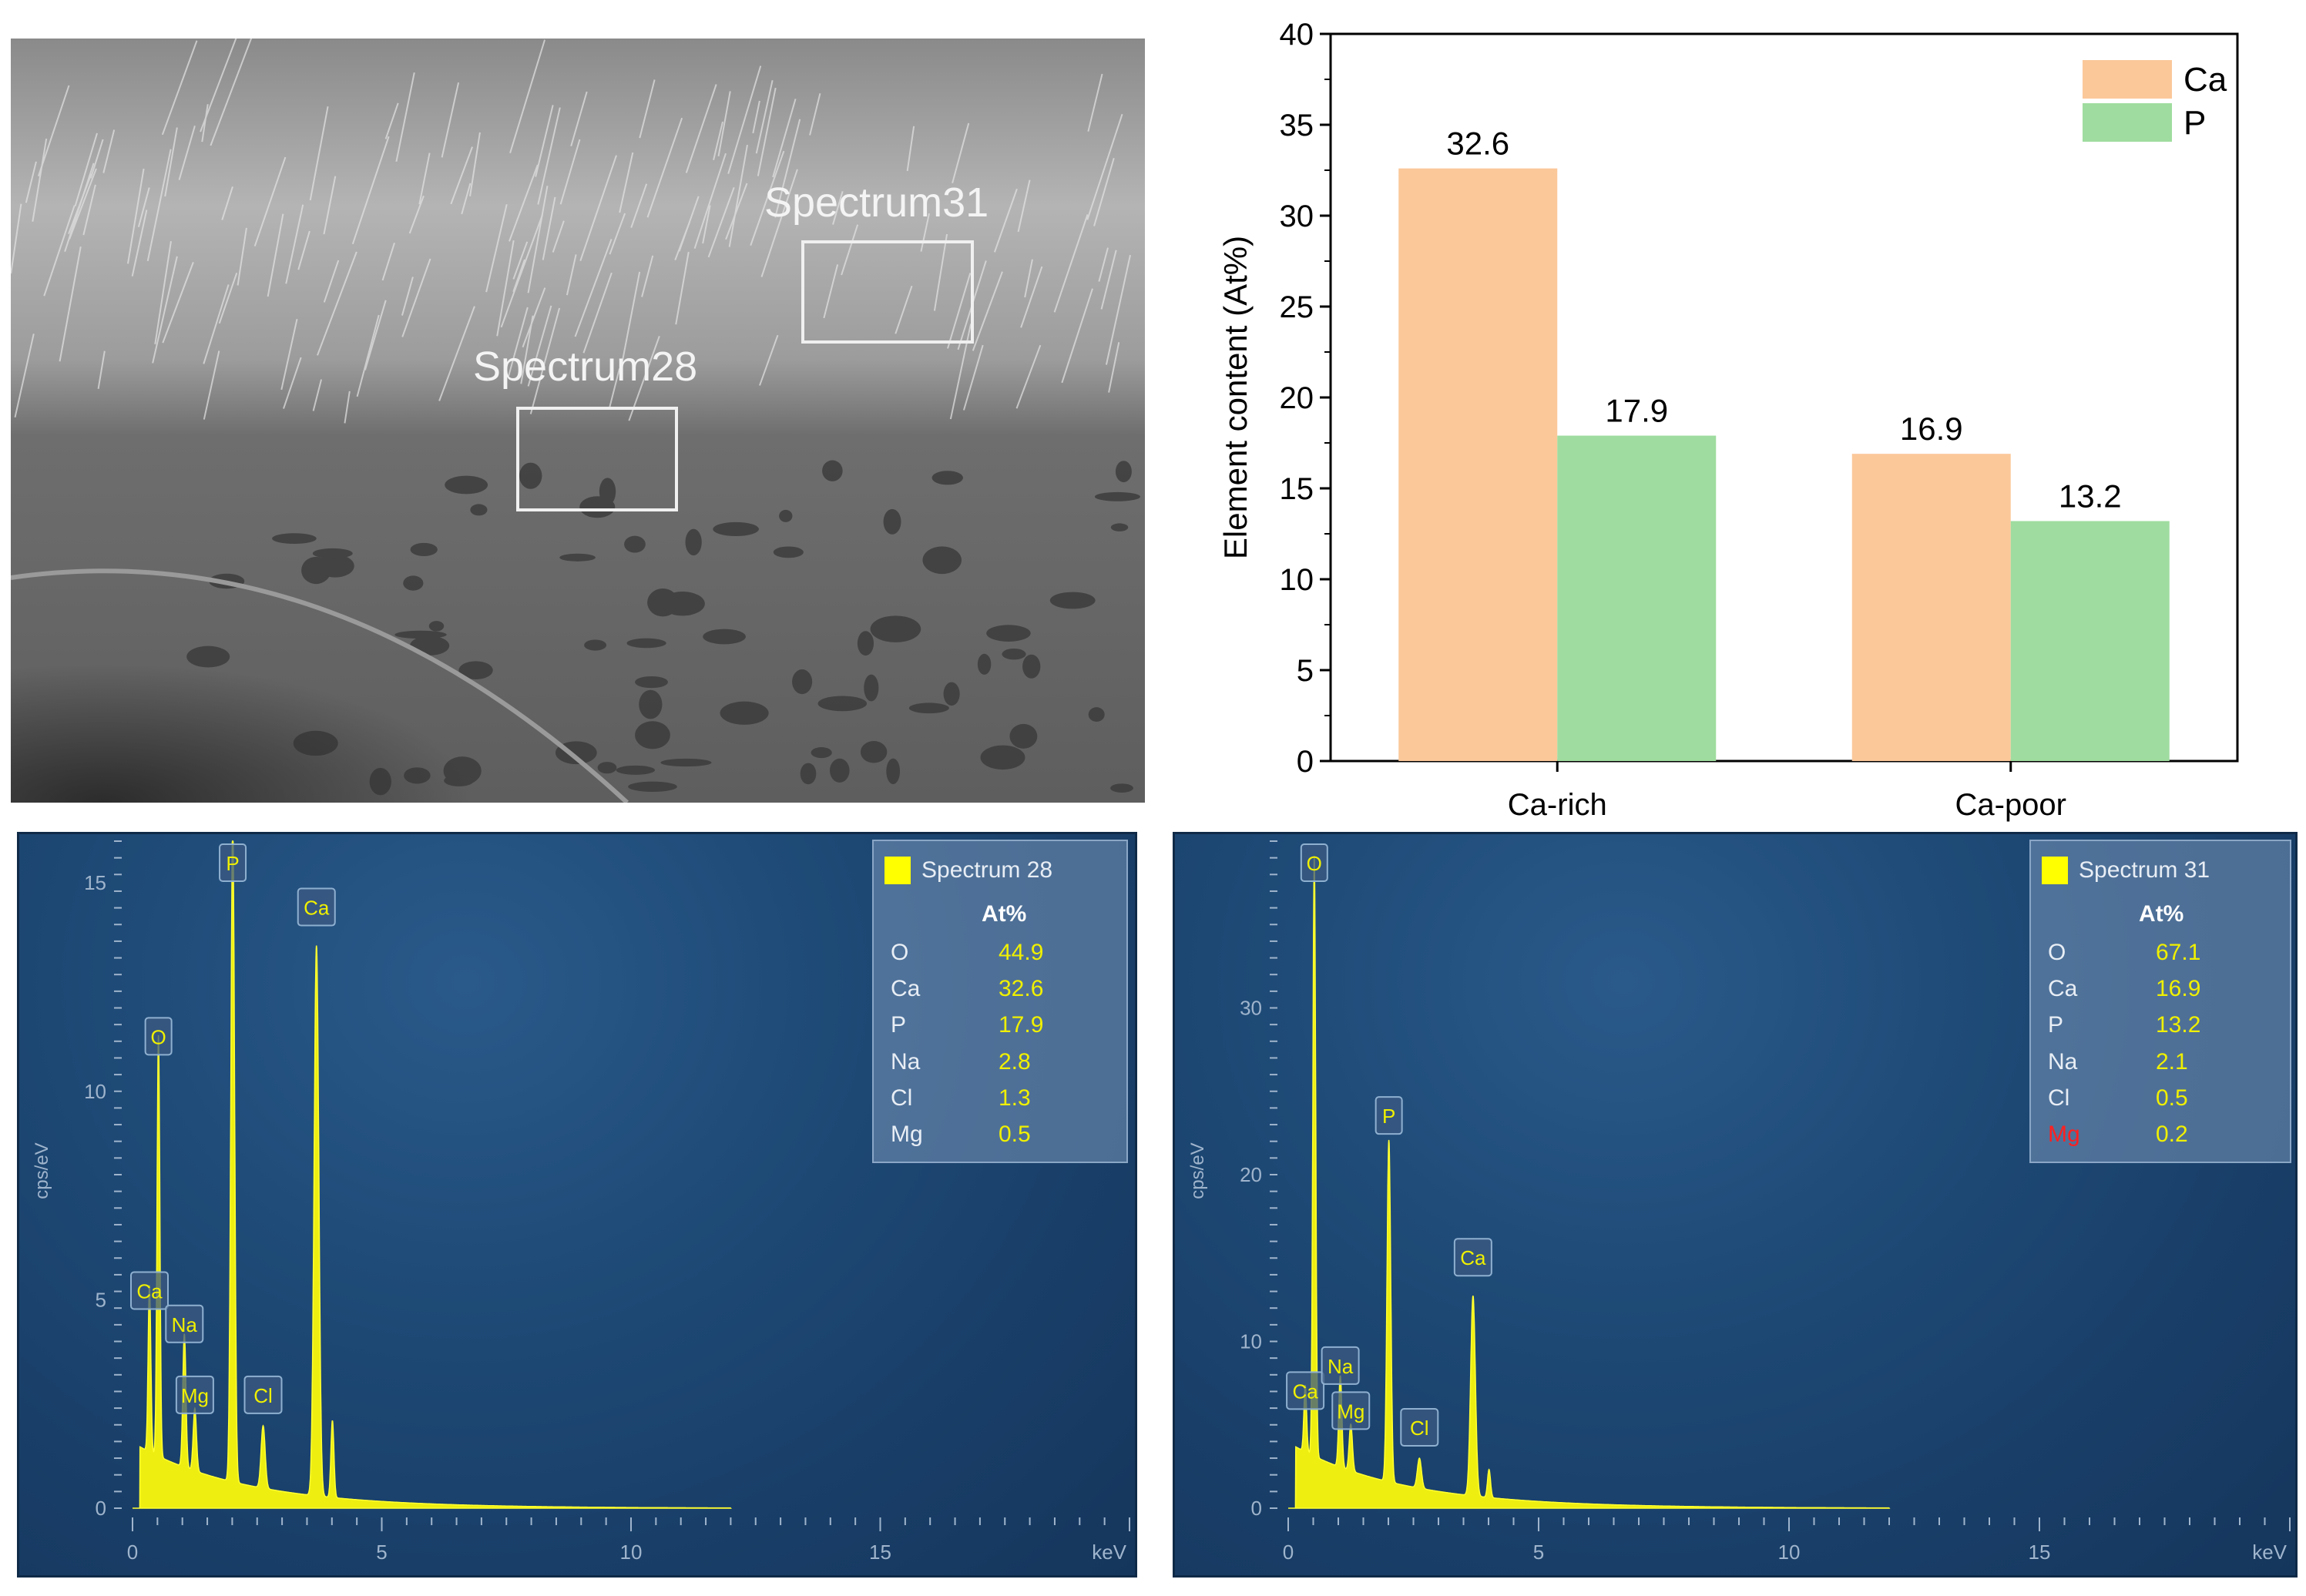 The image size is (2306, 1596). What do you see at coordinates (902, 1098) in the screenshot?
I see `element-name: Cl` at bounding box center [902, 1098].